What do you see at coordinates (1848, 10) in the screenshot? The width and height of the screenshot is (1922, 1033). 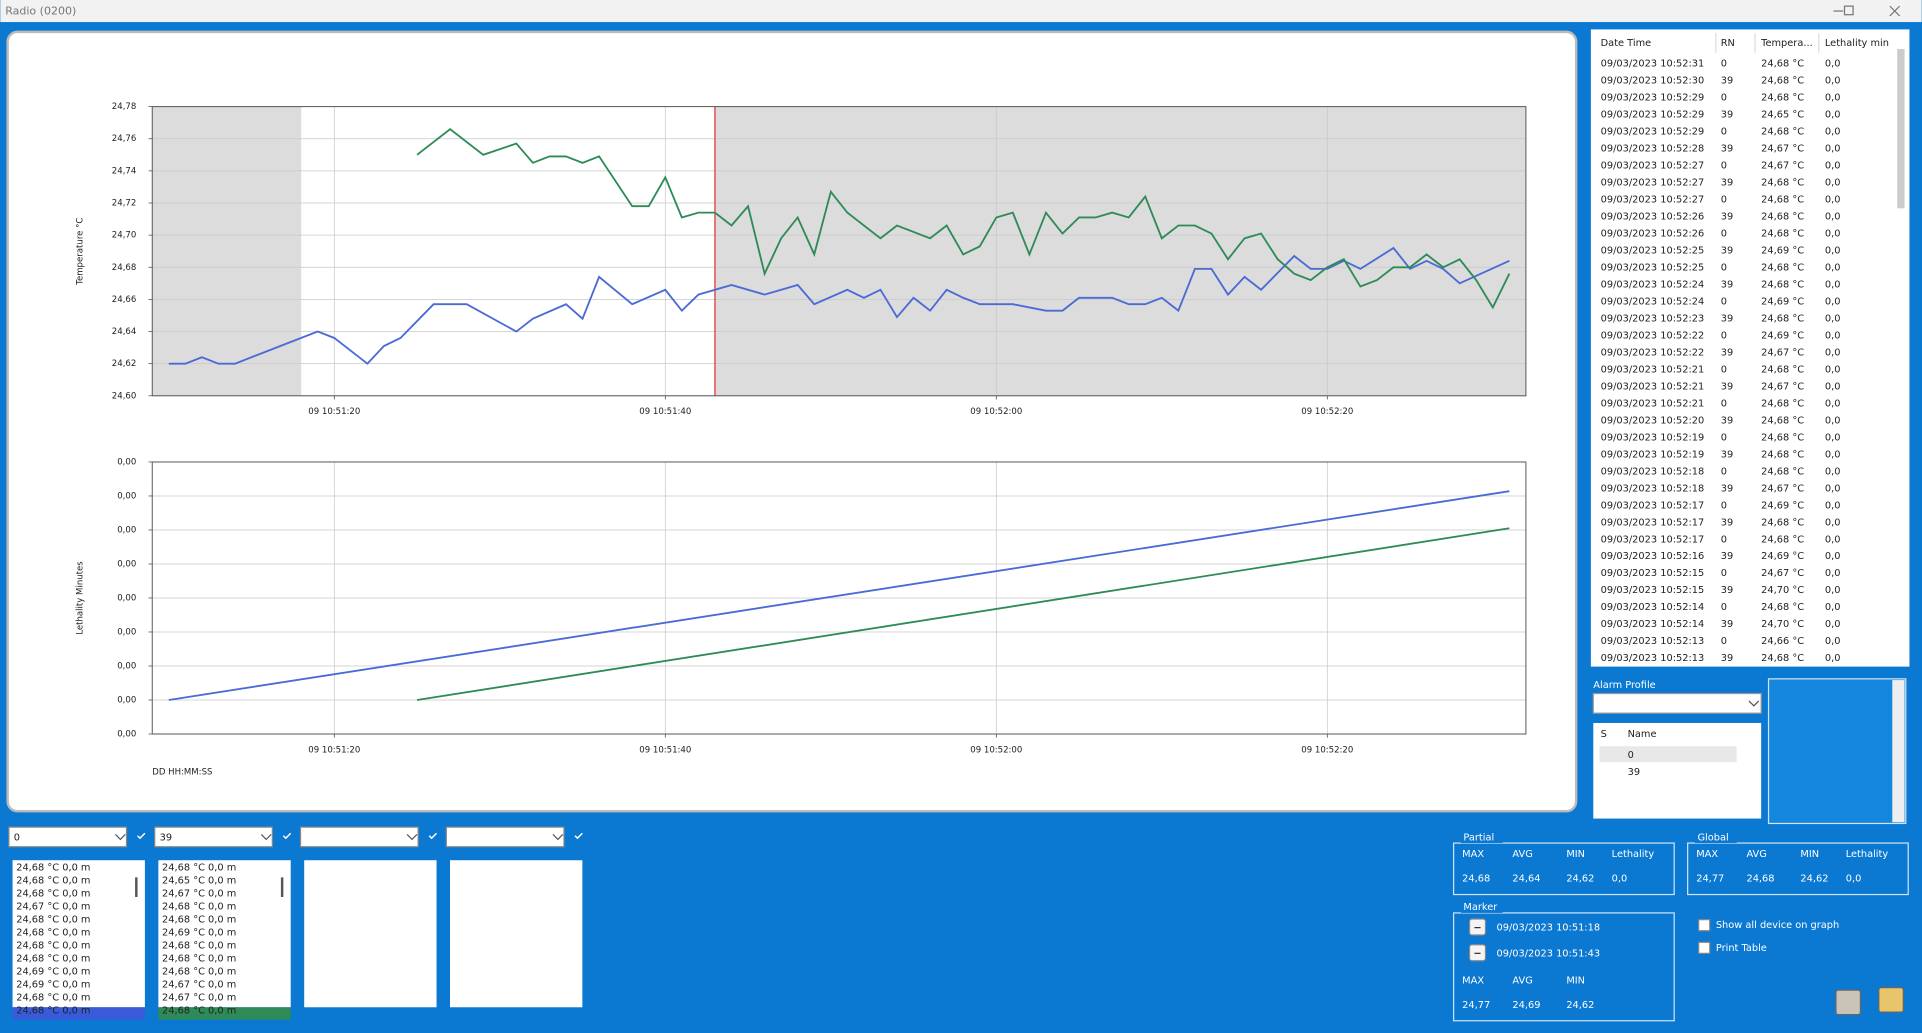 I see `restore-button` at bounding box center [1848, 10].